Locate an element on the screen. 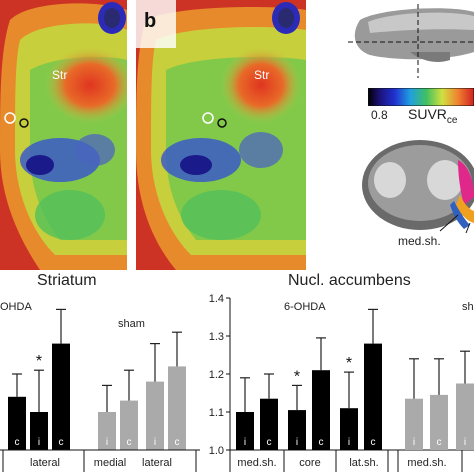 The image size is (474, 474). y-tick-label: 1.3 is located at coordinates (216, 337).